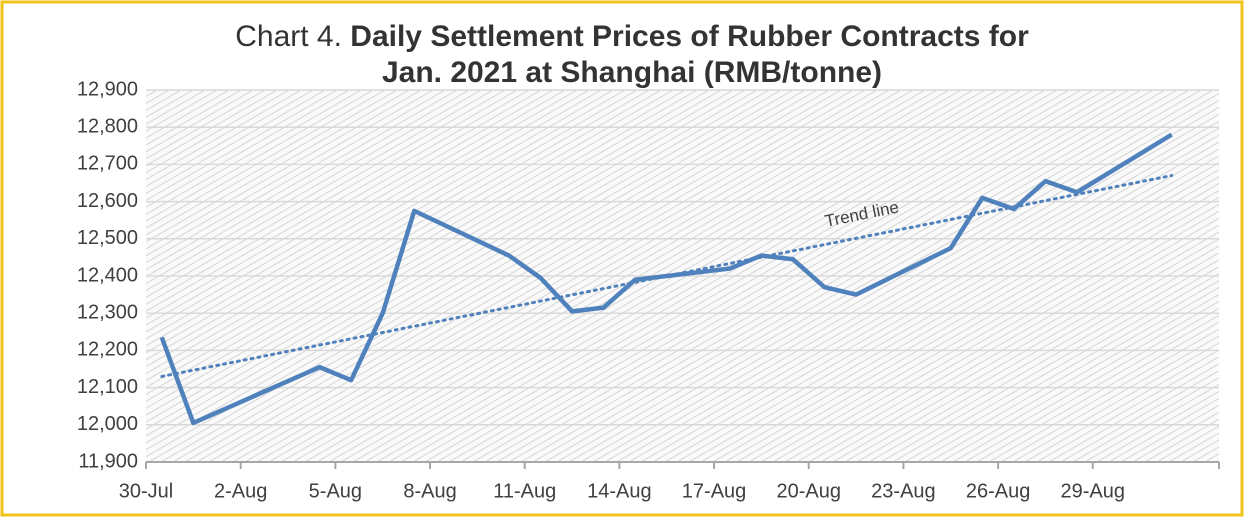 The image size is (1244, 517). I want to click on x-tick-label: 8-Aug, so click(429, 491).